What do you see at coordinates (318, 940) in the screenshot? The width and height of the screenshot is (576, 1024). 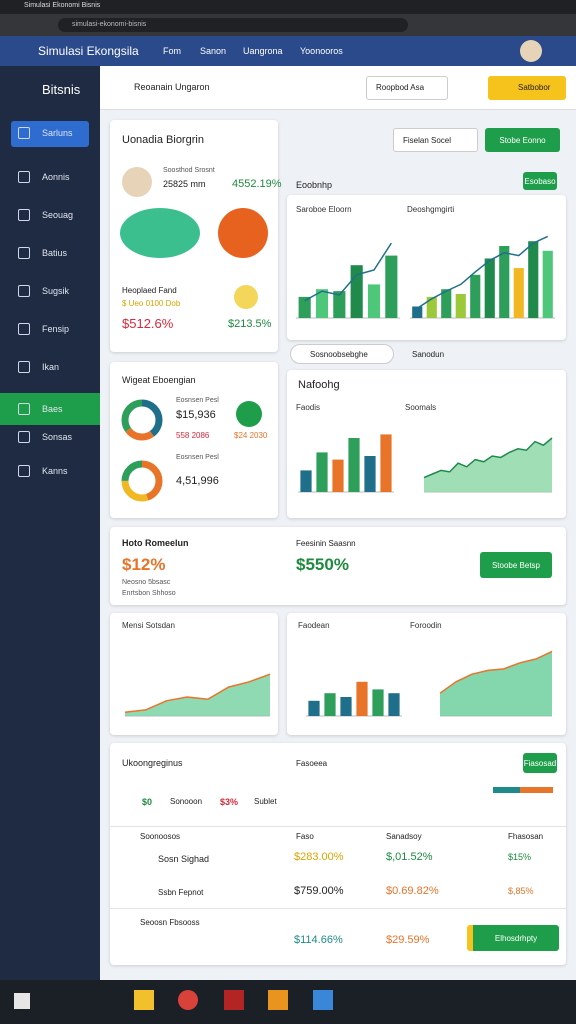 I see `cell: $114.66%` at bounding box center [318, 940].